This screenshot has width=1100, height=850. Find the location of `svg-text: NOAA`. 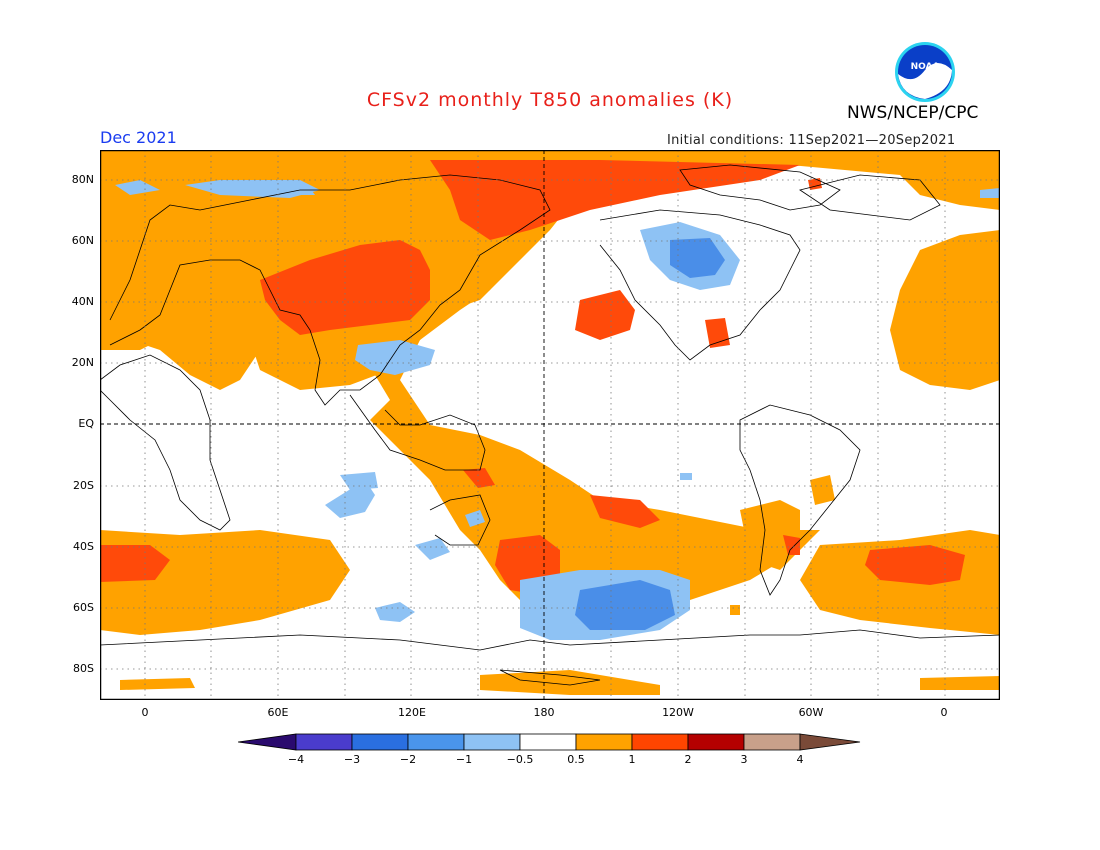

svg-text: NOAA is located at coordinates (925, 67).